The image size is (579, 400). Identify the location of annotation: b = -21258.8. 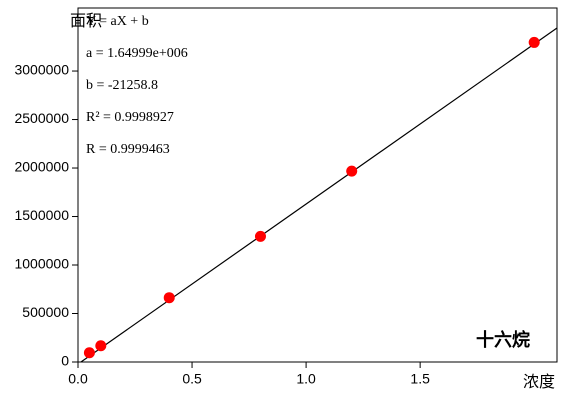
(122, 85).